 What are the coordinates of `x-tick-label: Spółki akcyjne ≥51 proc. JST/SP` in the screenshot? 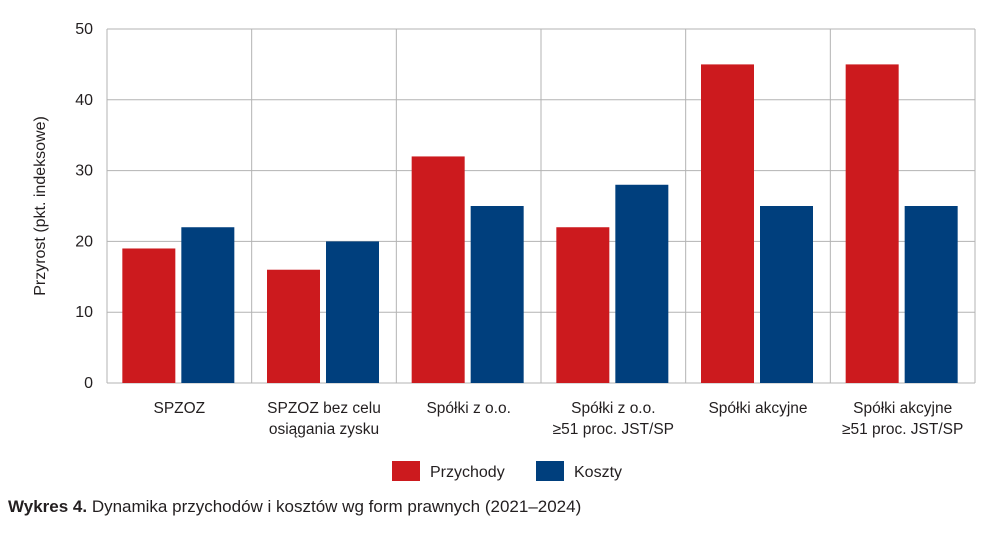 It's located at (902, 419).